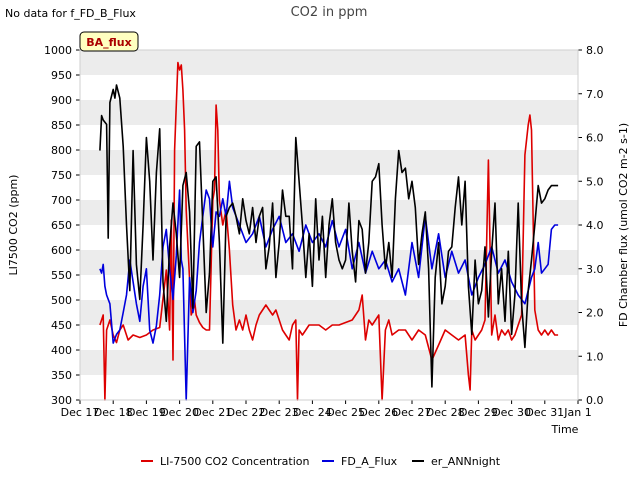 The height and width of the screenshot is (480, 640). What do you see at coordinates (58, 50) in the screenshot?
I see `y-tick-label-left: 1000` at bounding box center [58, 50].